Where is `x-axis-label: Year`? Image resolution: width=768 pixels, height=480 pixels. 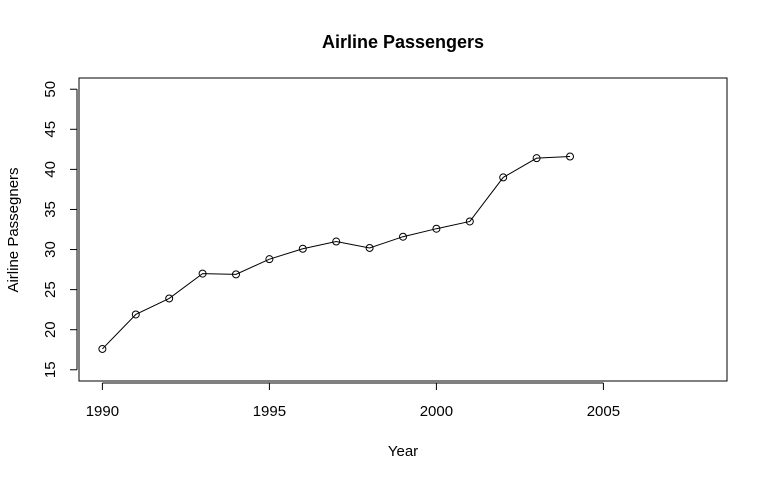 x-axis-label: Year is located at coordinates (403, 451).